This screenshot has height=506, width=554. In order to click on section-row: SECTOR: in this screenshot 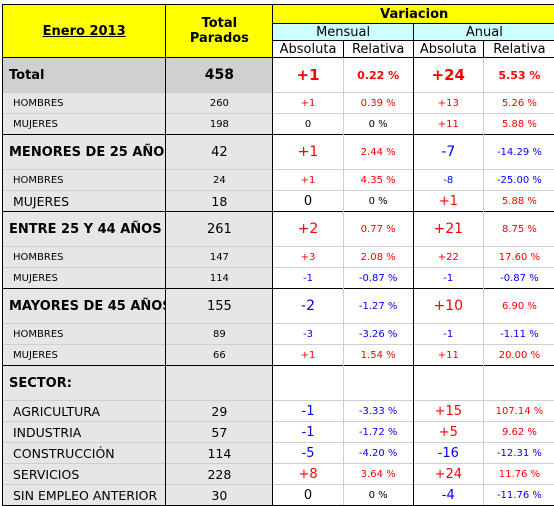, I will do `click(278, 383)`.